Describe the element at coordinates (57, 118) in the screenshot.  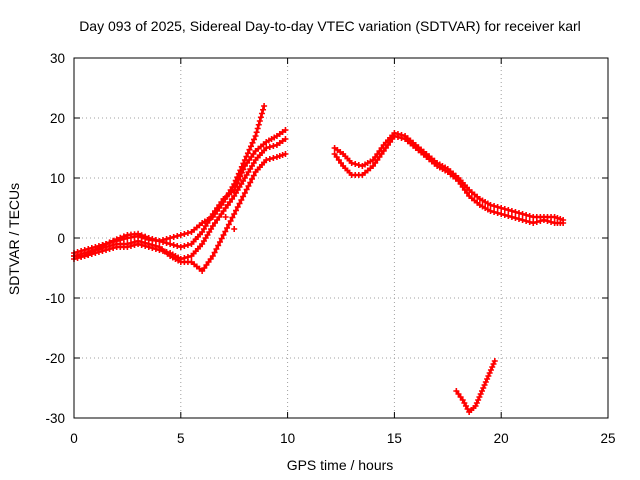
I see `y-tick-label: 20` at that location.